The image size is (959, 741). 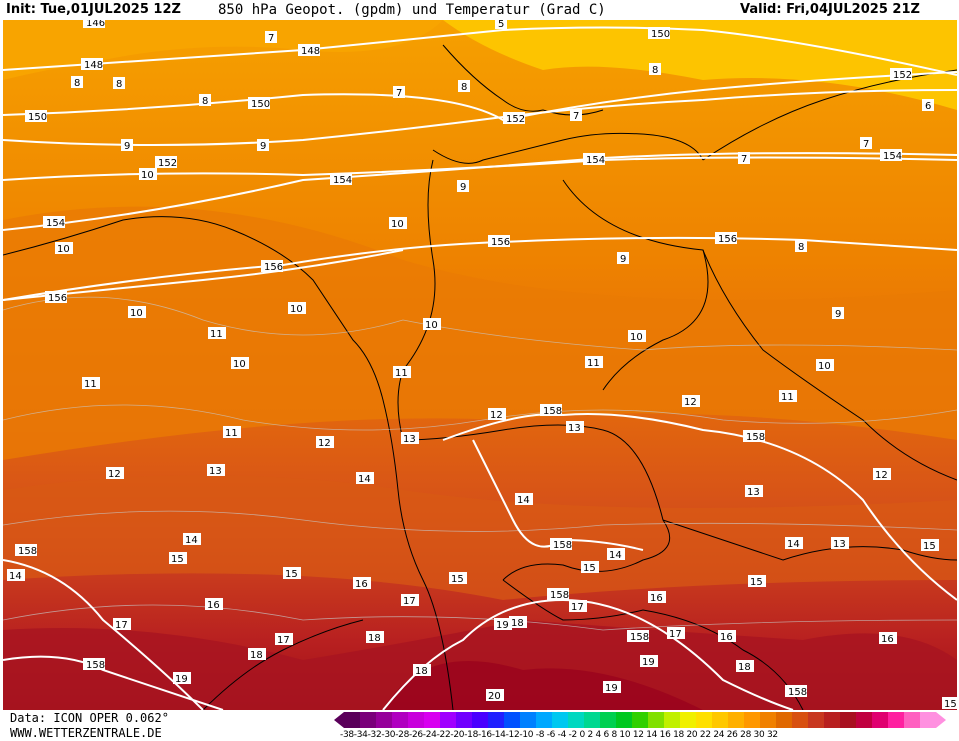 I want to click on svg-text: 7, so click(x=866, y=144).